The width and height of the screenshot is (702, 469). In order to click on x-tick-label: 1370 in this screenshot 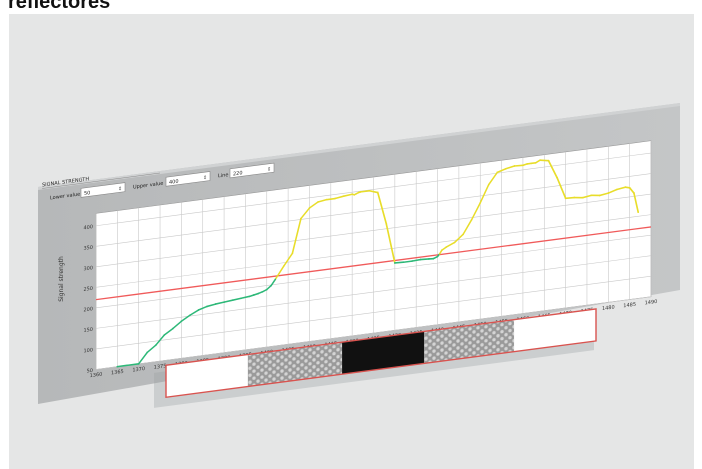, I will do `click(138, 370)`.